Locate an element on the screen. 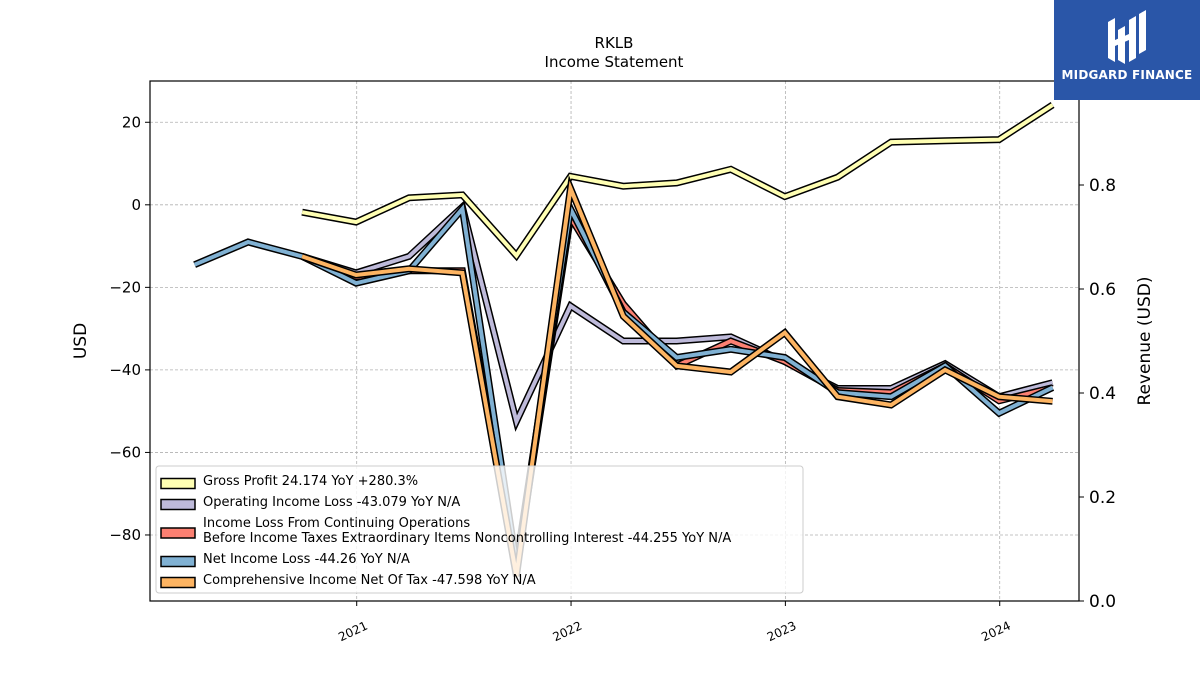 The image size is (1200, 675). legend-label: Operating Income Loss -43.079 YoY N/A is located at coordinates (331, 502).